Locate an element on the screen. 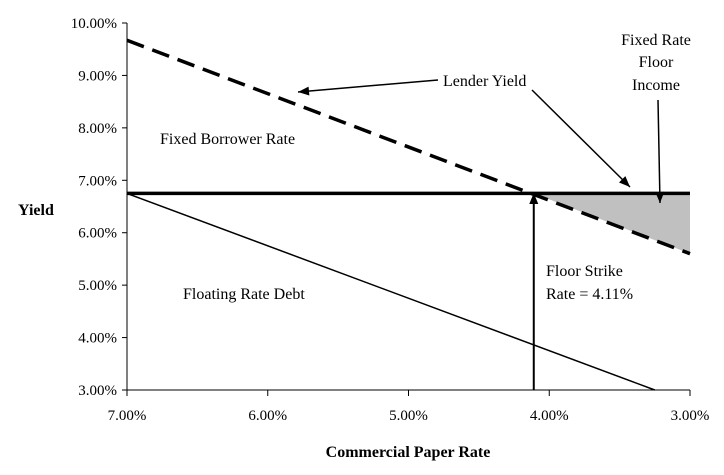 Image resolution: width=724 pixels, height=475 pixels. lender-yield-label: Lender Yield is located at coordinates (484, 81).